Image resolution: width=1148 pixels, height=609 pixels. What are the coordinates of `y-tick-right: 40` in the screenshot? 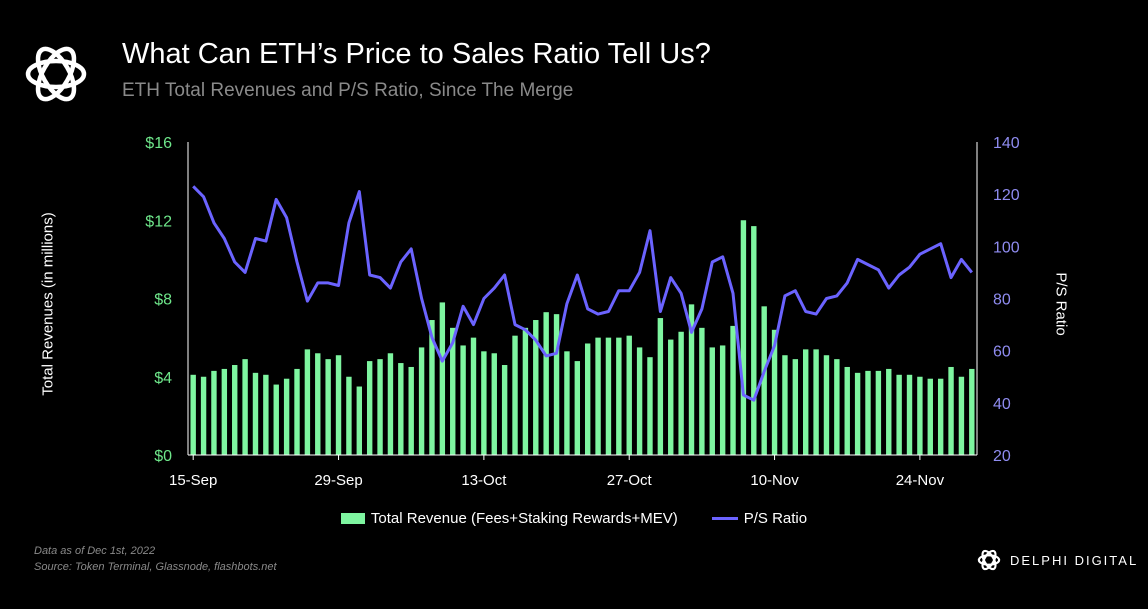 It's located at (1002, 404).